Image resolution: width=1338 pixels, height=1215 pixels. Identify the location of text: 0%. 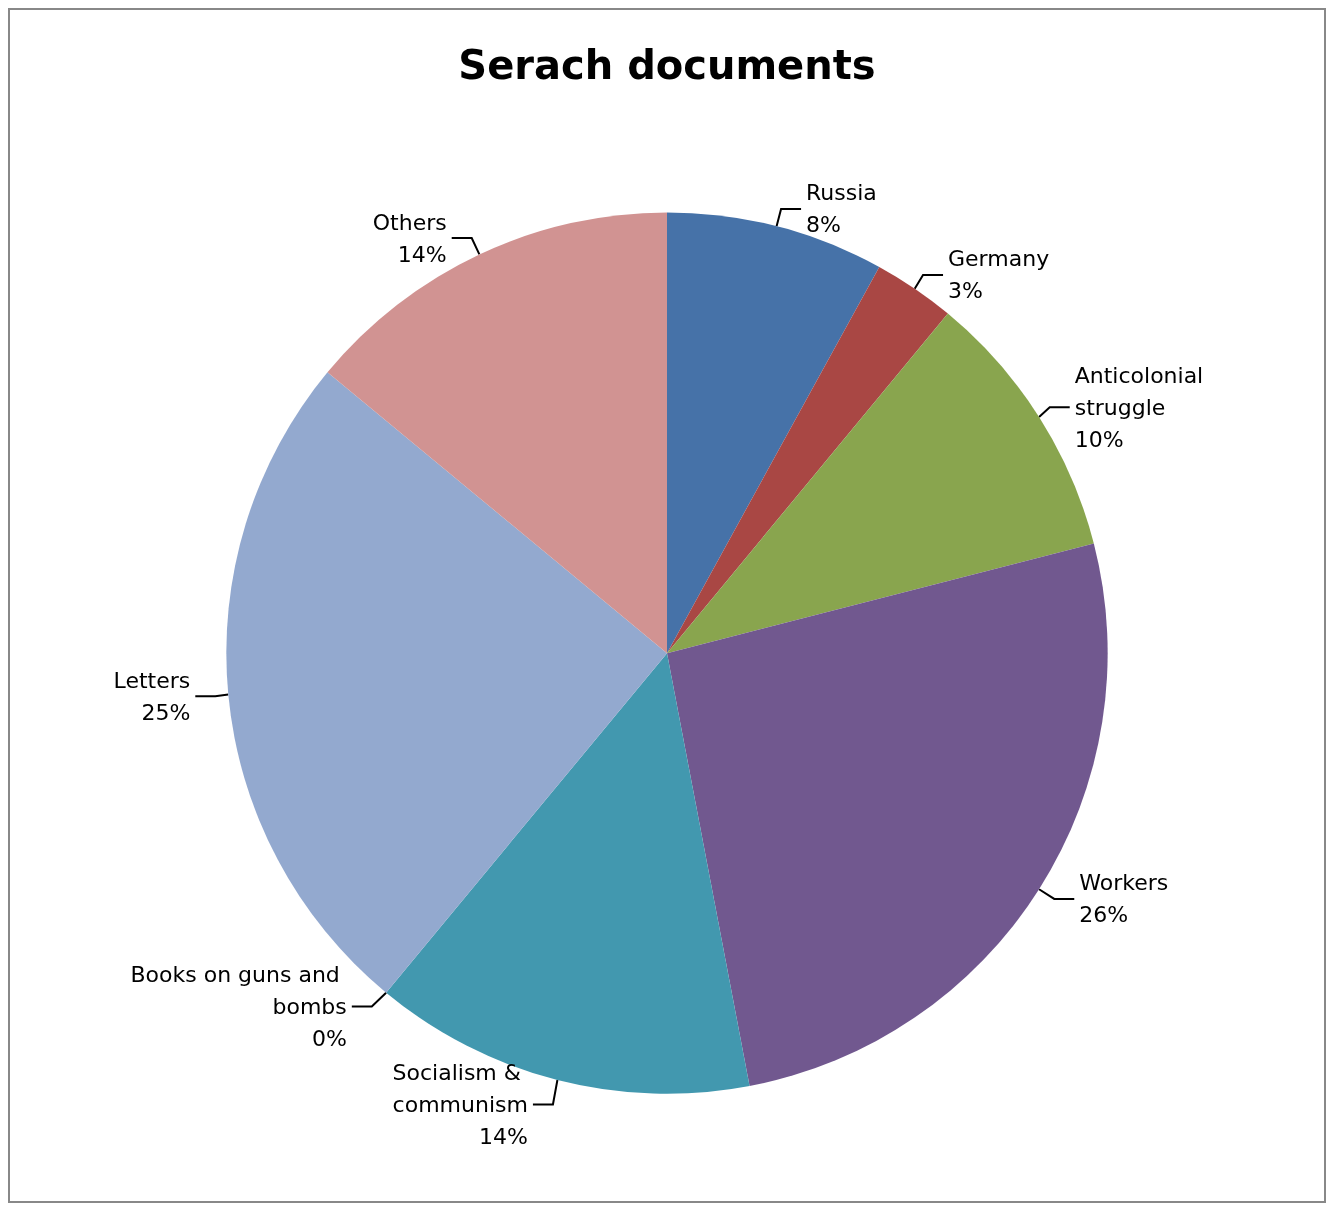
(329, 1039).